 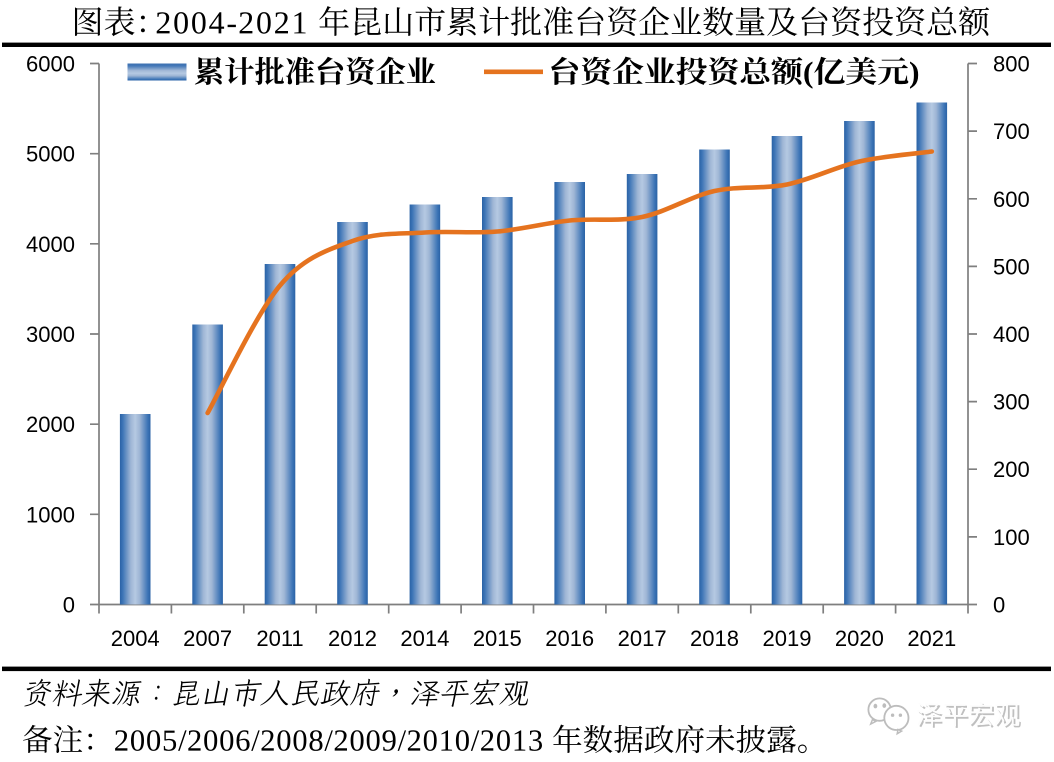 I want to click on svg-text: 2018, so click(x=714, y=638).